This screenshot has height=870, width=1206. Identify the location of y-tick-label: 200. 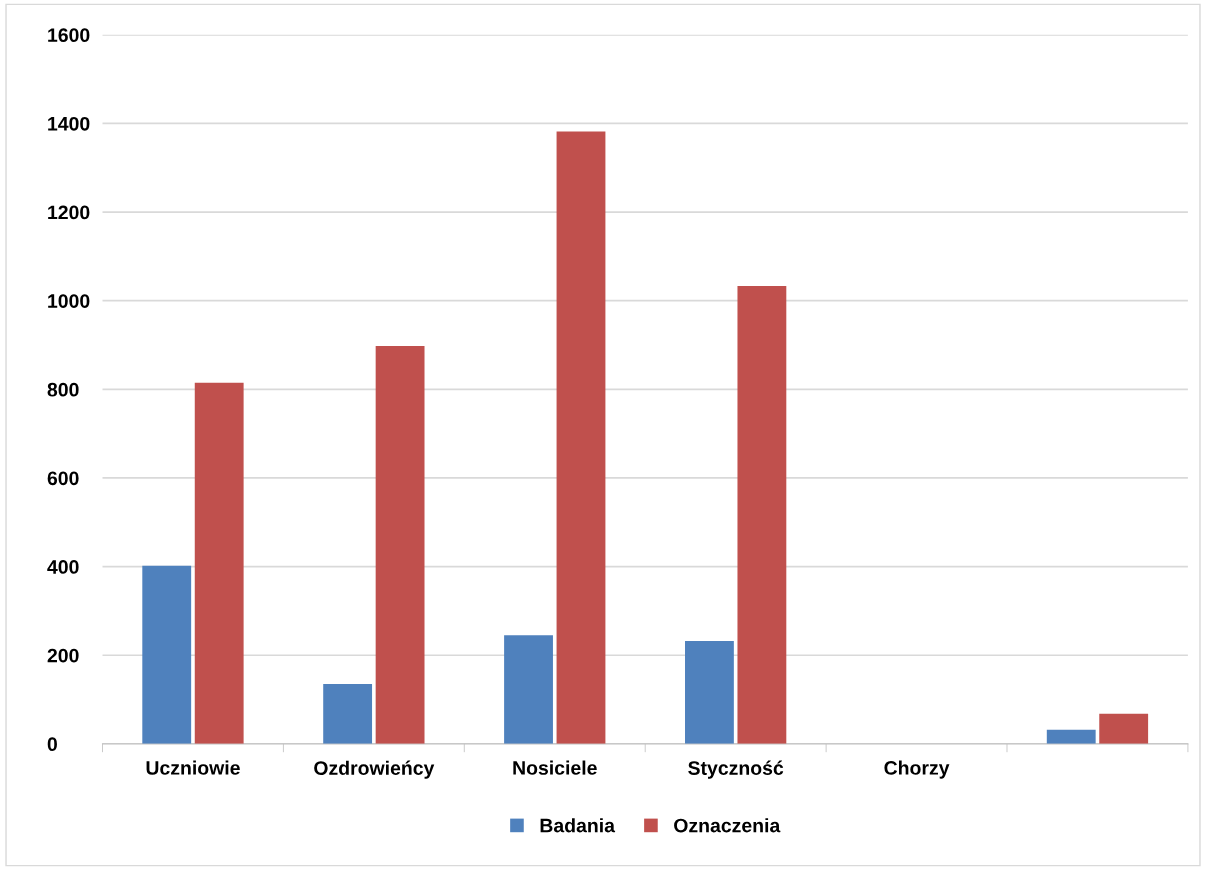
(63, 655).